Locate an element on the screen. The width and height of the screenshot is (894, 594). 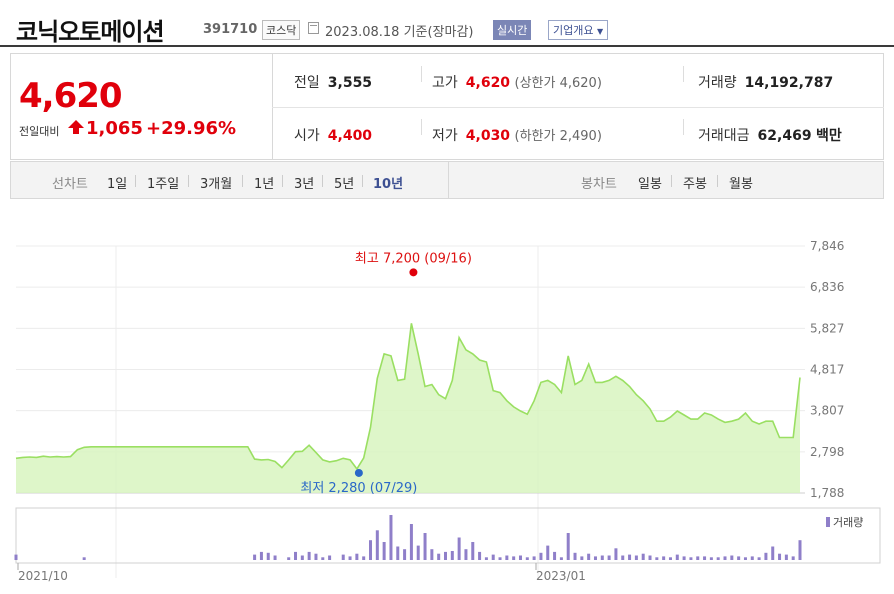
upper-limit: (상한가 4,620) is located at coordinates (558, 83).